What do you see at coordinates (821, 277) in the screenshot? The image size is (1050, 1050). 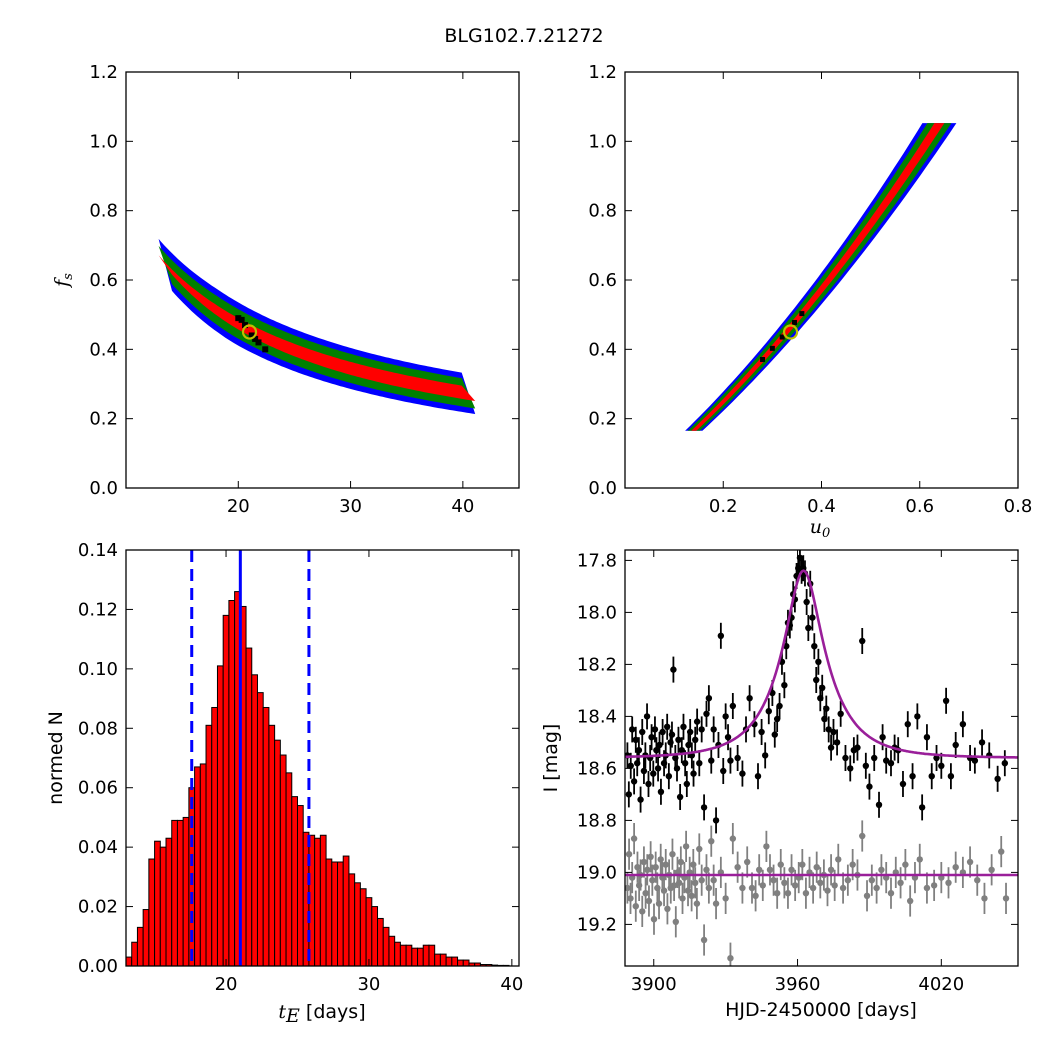 I see `u0-fs-contour-region` at bounding box center [821, 277].